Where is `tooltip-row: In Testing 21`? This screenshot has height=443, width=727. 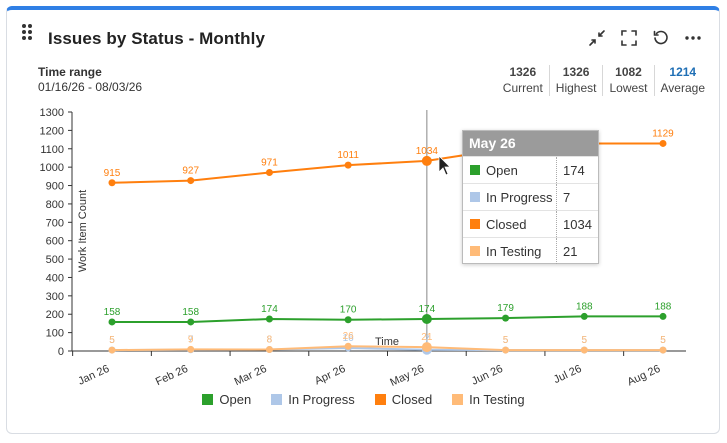
tooltip-row: In Testing 21 is located at coordinates (530, 250).